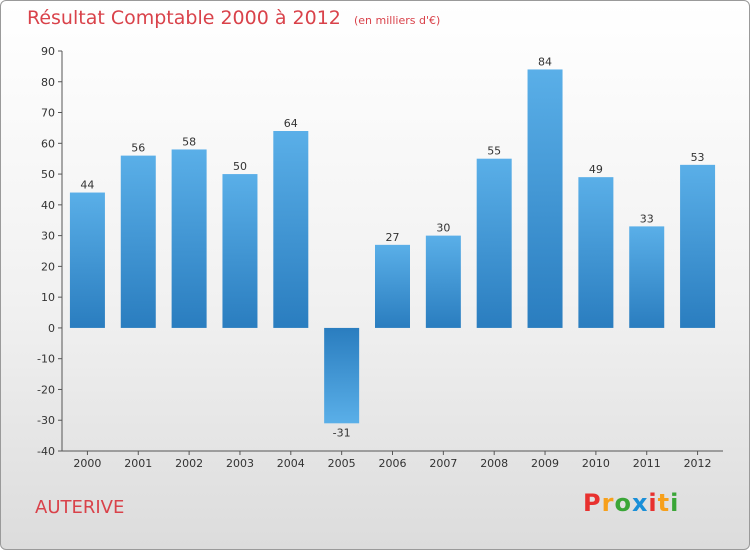 This screenshot has height=550, width=750. Describe the element at coordinates (48, 82) in the screenshot. I see `y-tick-label: 80` at that location.